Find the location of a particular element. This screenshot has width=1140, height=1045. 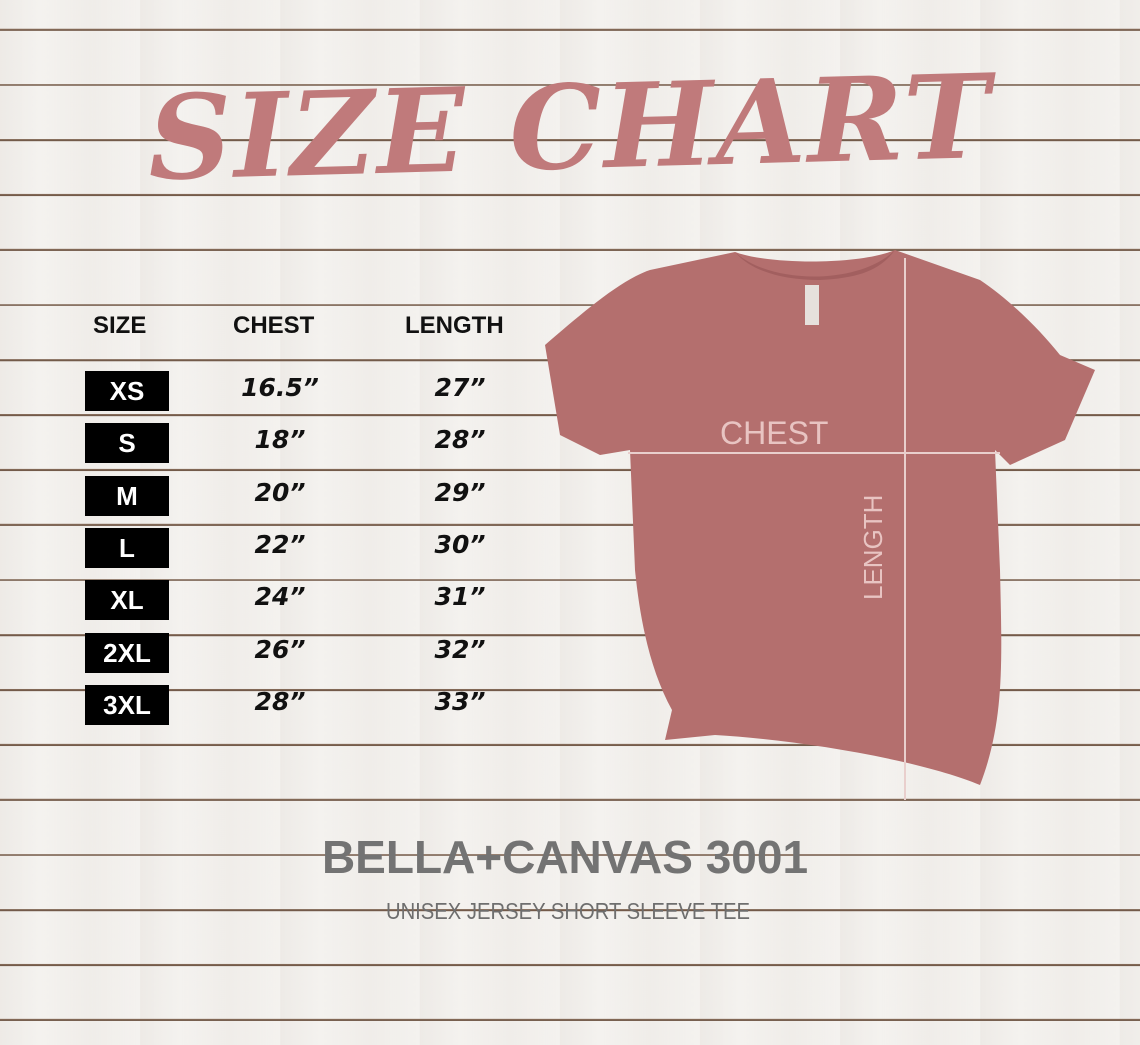

table-row: S 18” 28” is located at coordinates (315, 443).